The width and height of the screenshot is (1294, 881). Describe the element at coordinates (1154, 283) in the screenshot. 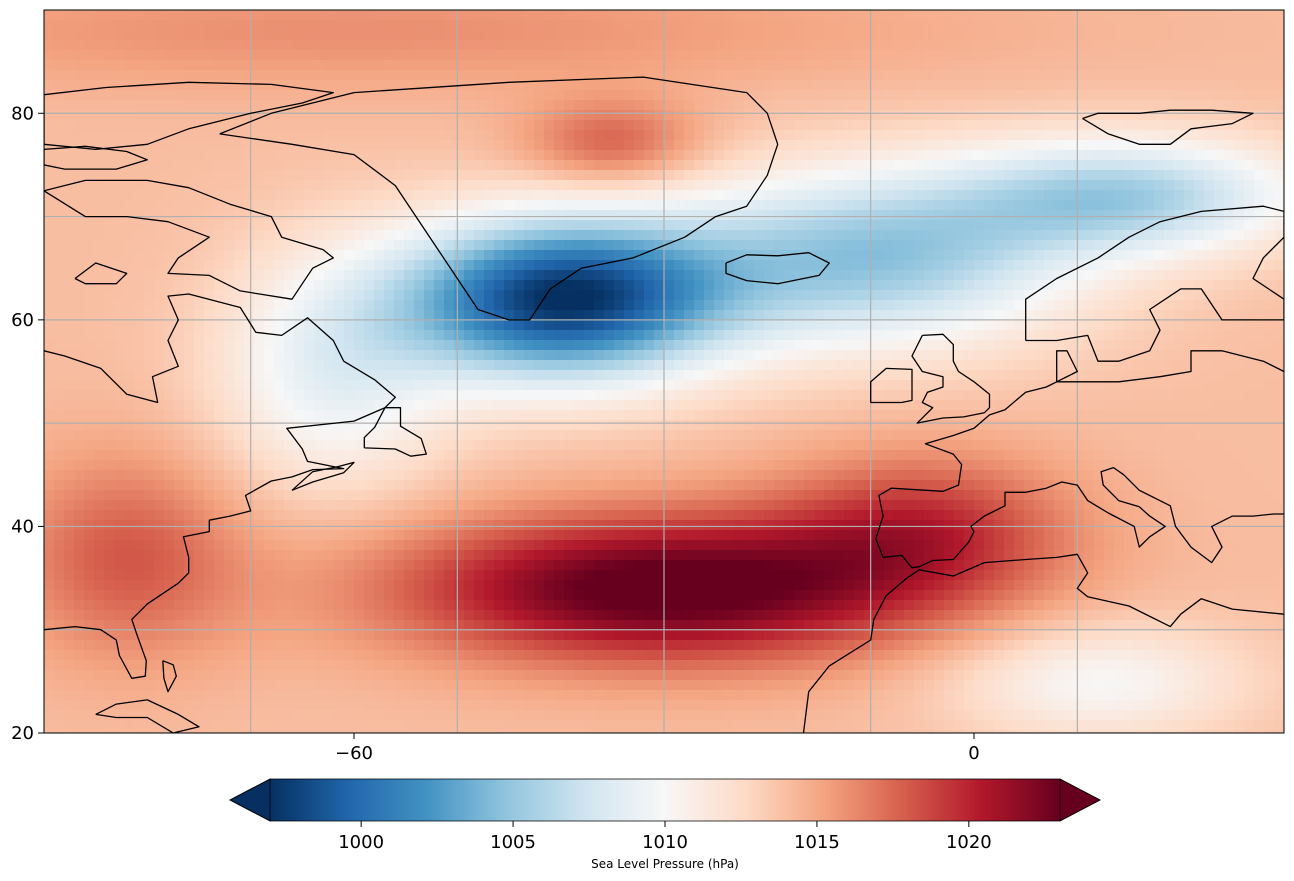

I see `coastline-scandinavia` at that location.